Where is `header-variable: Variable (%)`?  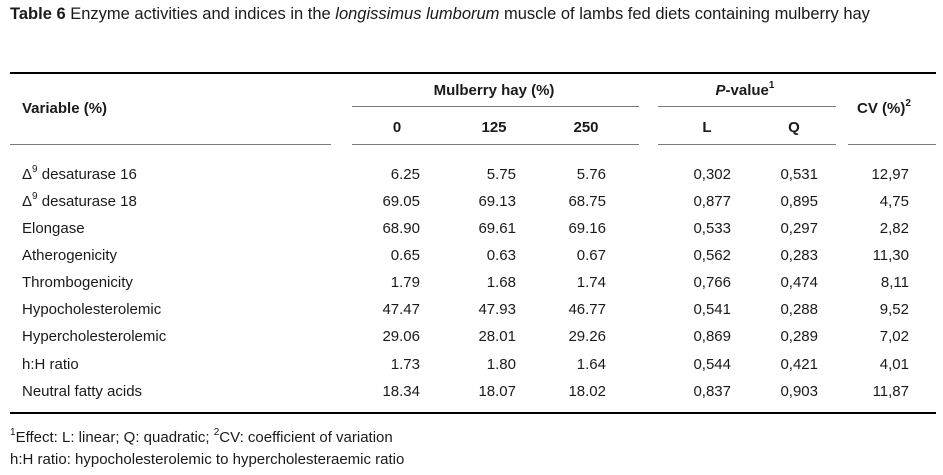 header-variable: Variable (%) is located at coordinates (65, 108).